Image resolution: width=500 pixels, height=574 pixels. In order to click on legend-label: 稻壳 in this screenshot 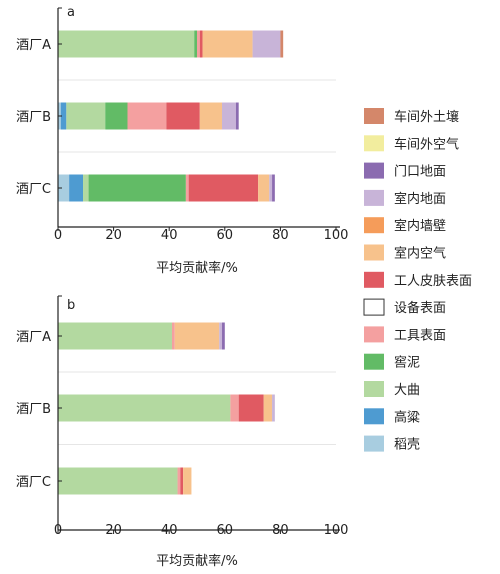, I will do `click(407, 445)`.